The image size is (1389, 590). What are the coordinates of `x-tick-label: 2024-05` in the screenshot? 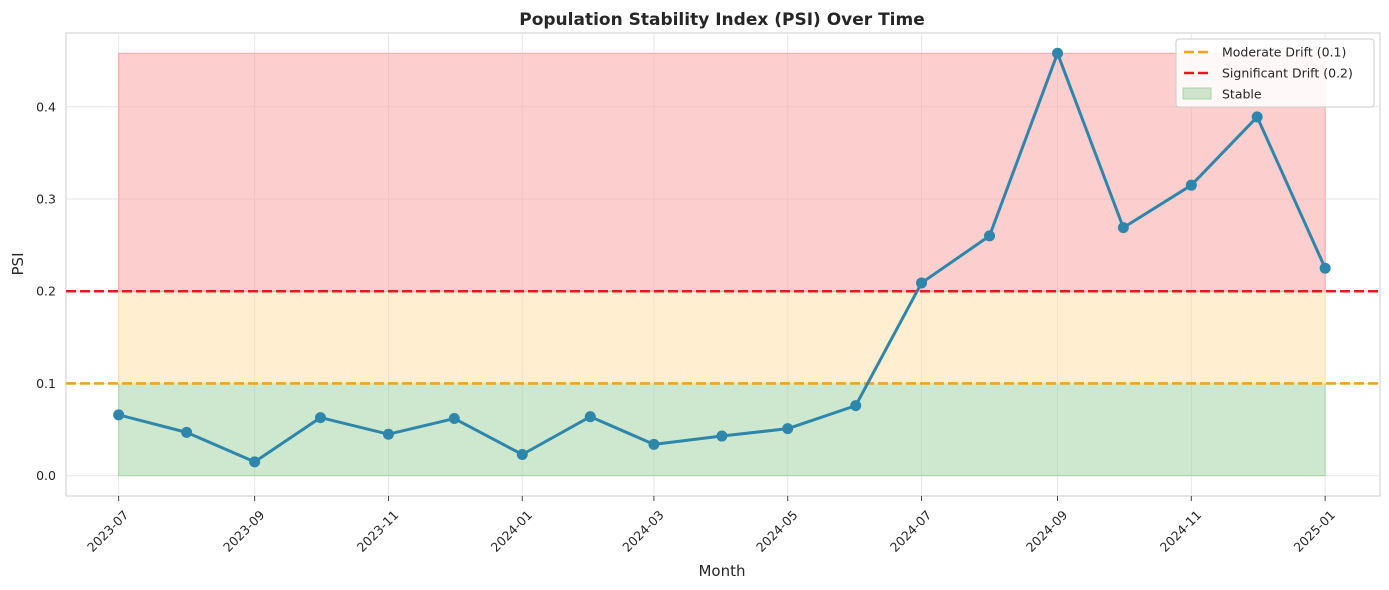 It's located at (777, 531).